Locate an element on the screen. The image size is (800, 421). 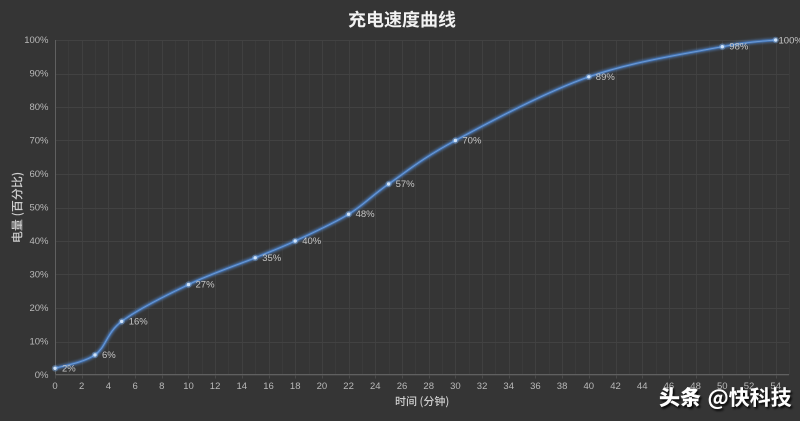
svg-text: 40 is located at coordinates (589, 386).